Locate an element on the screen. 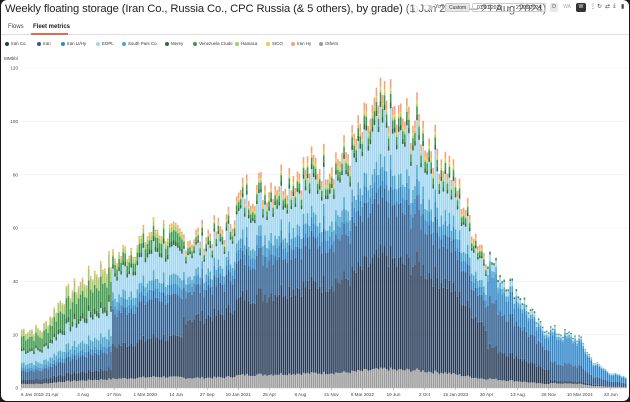 This screenshot has width=630, height=402. refresh-icon: ↻ is located at coordinates (600, 7).